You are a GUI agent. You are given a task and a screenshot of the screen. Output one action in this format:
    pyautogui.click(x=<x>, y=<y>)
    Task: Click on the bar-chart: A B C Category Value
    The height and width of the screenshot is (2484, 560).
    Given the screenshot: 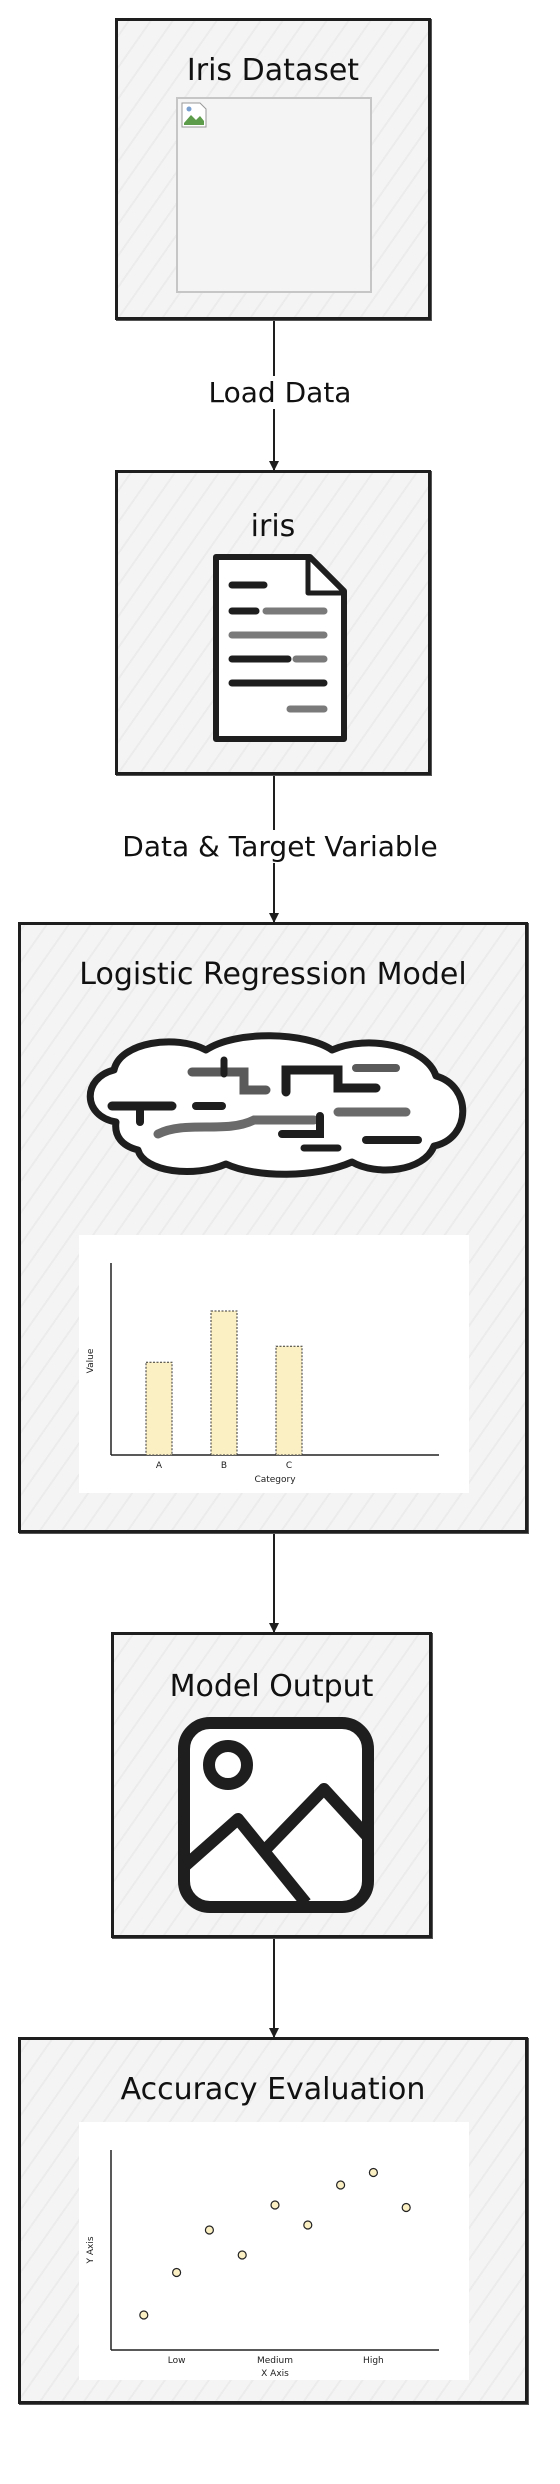 What is the action you would take?
    pyautogui.click(x=262, y=1374)
    